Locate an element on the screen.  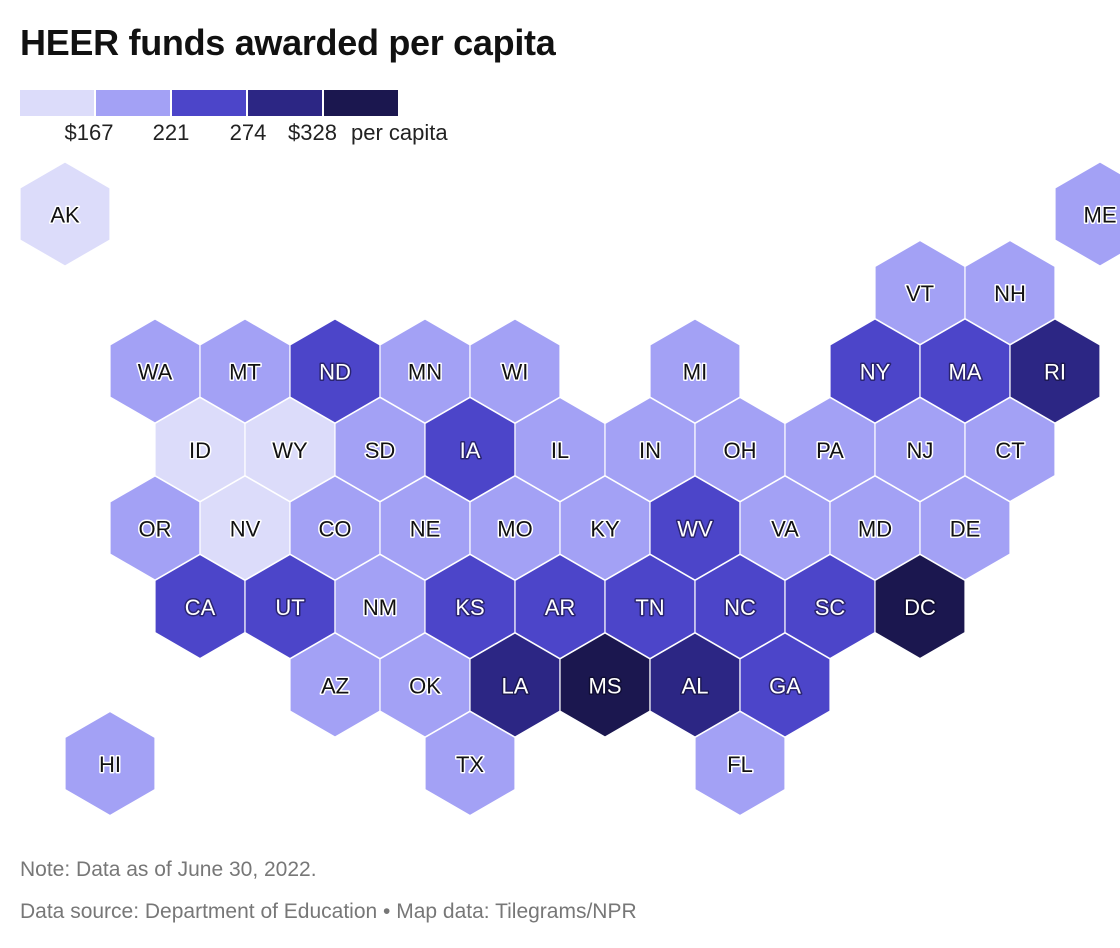
state-label: TN is located at coordinates (649, 607).